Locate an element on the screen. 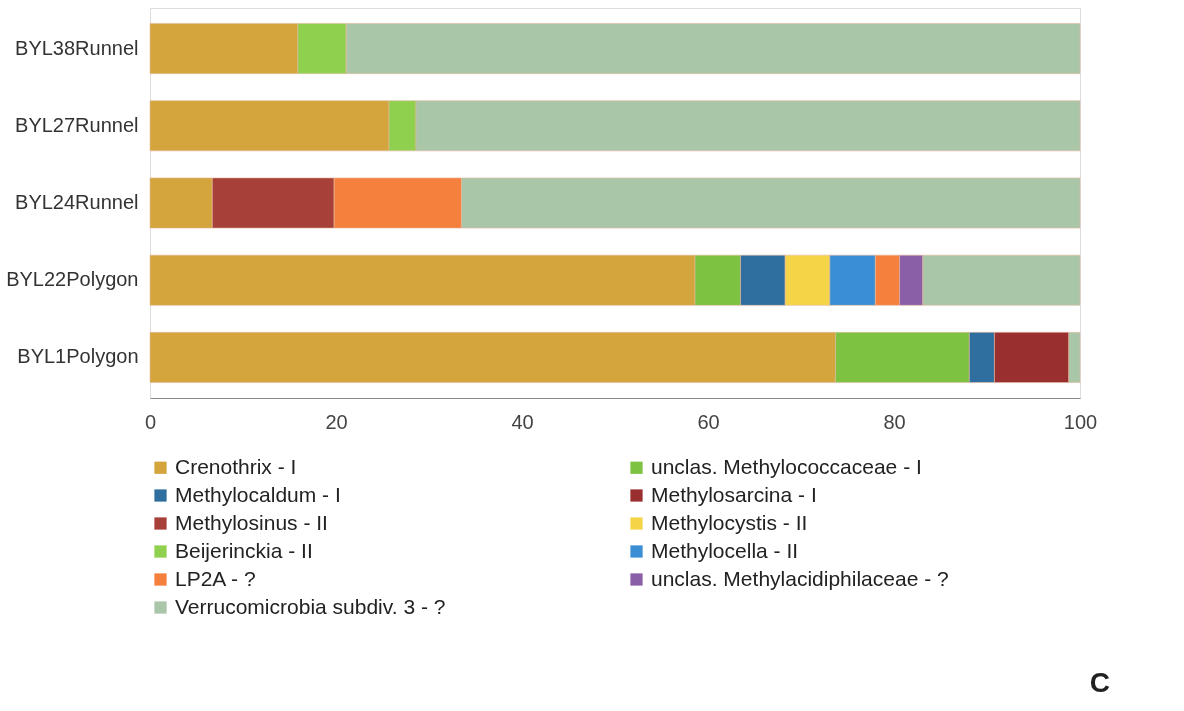  legend-label: Methylocystis - II is located at coordinates (729, 522).